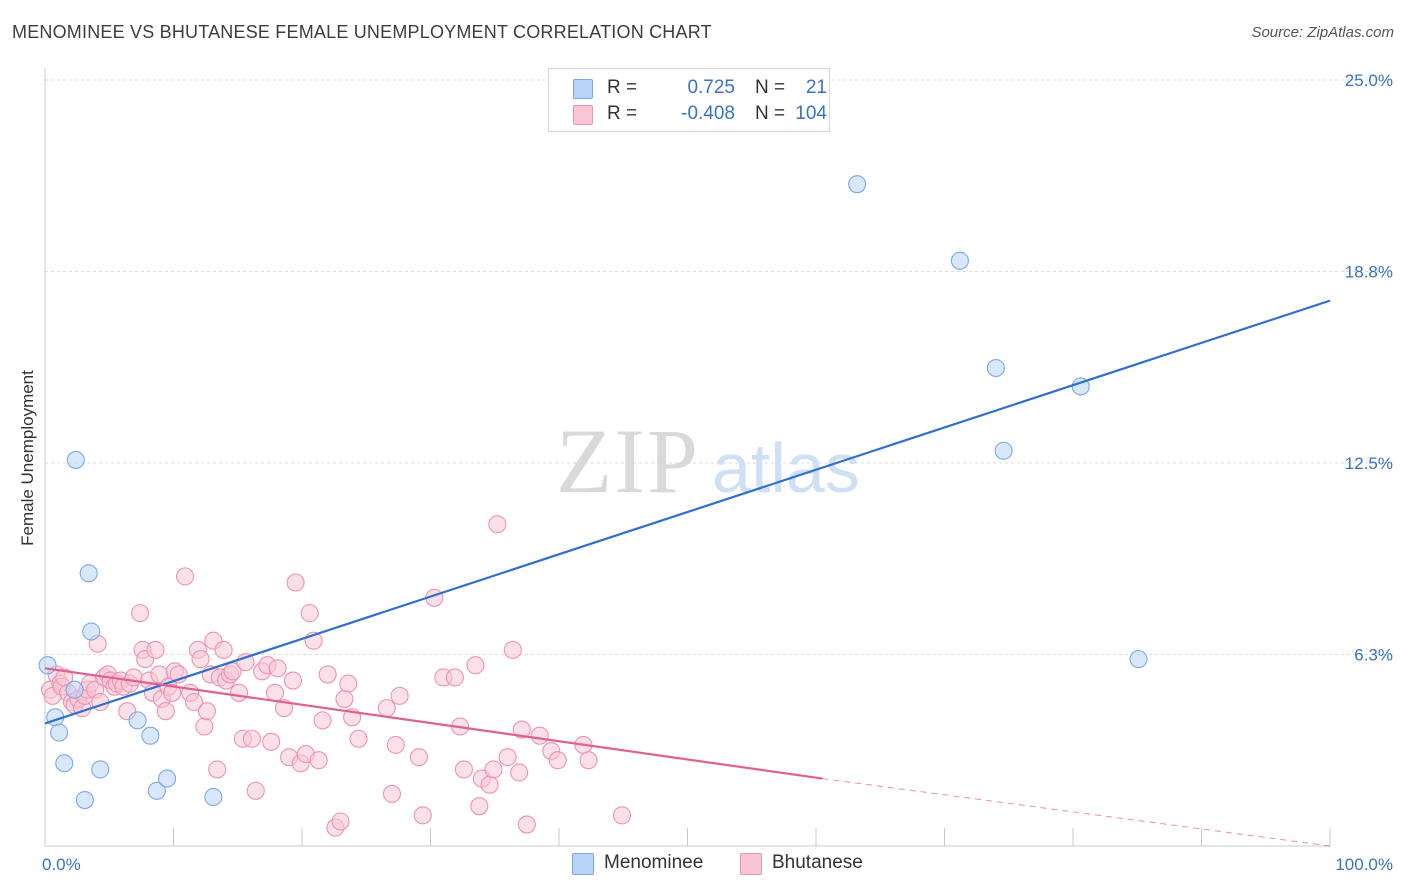 The height and width of the screenshot is (892, 1406). I want to click on bhutanese-trend-line, so click(433, 723).